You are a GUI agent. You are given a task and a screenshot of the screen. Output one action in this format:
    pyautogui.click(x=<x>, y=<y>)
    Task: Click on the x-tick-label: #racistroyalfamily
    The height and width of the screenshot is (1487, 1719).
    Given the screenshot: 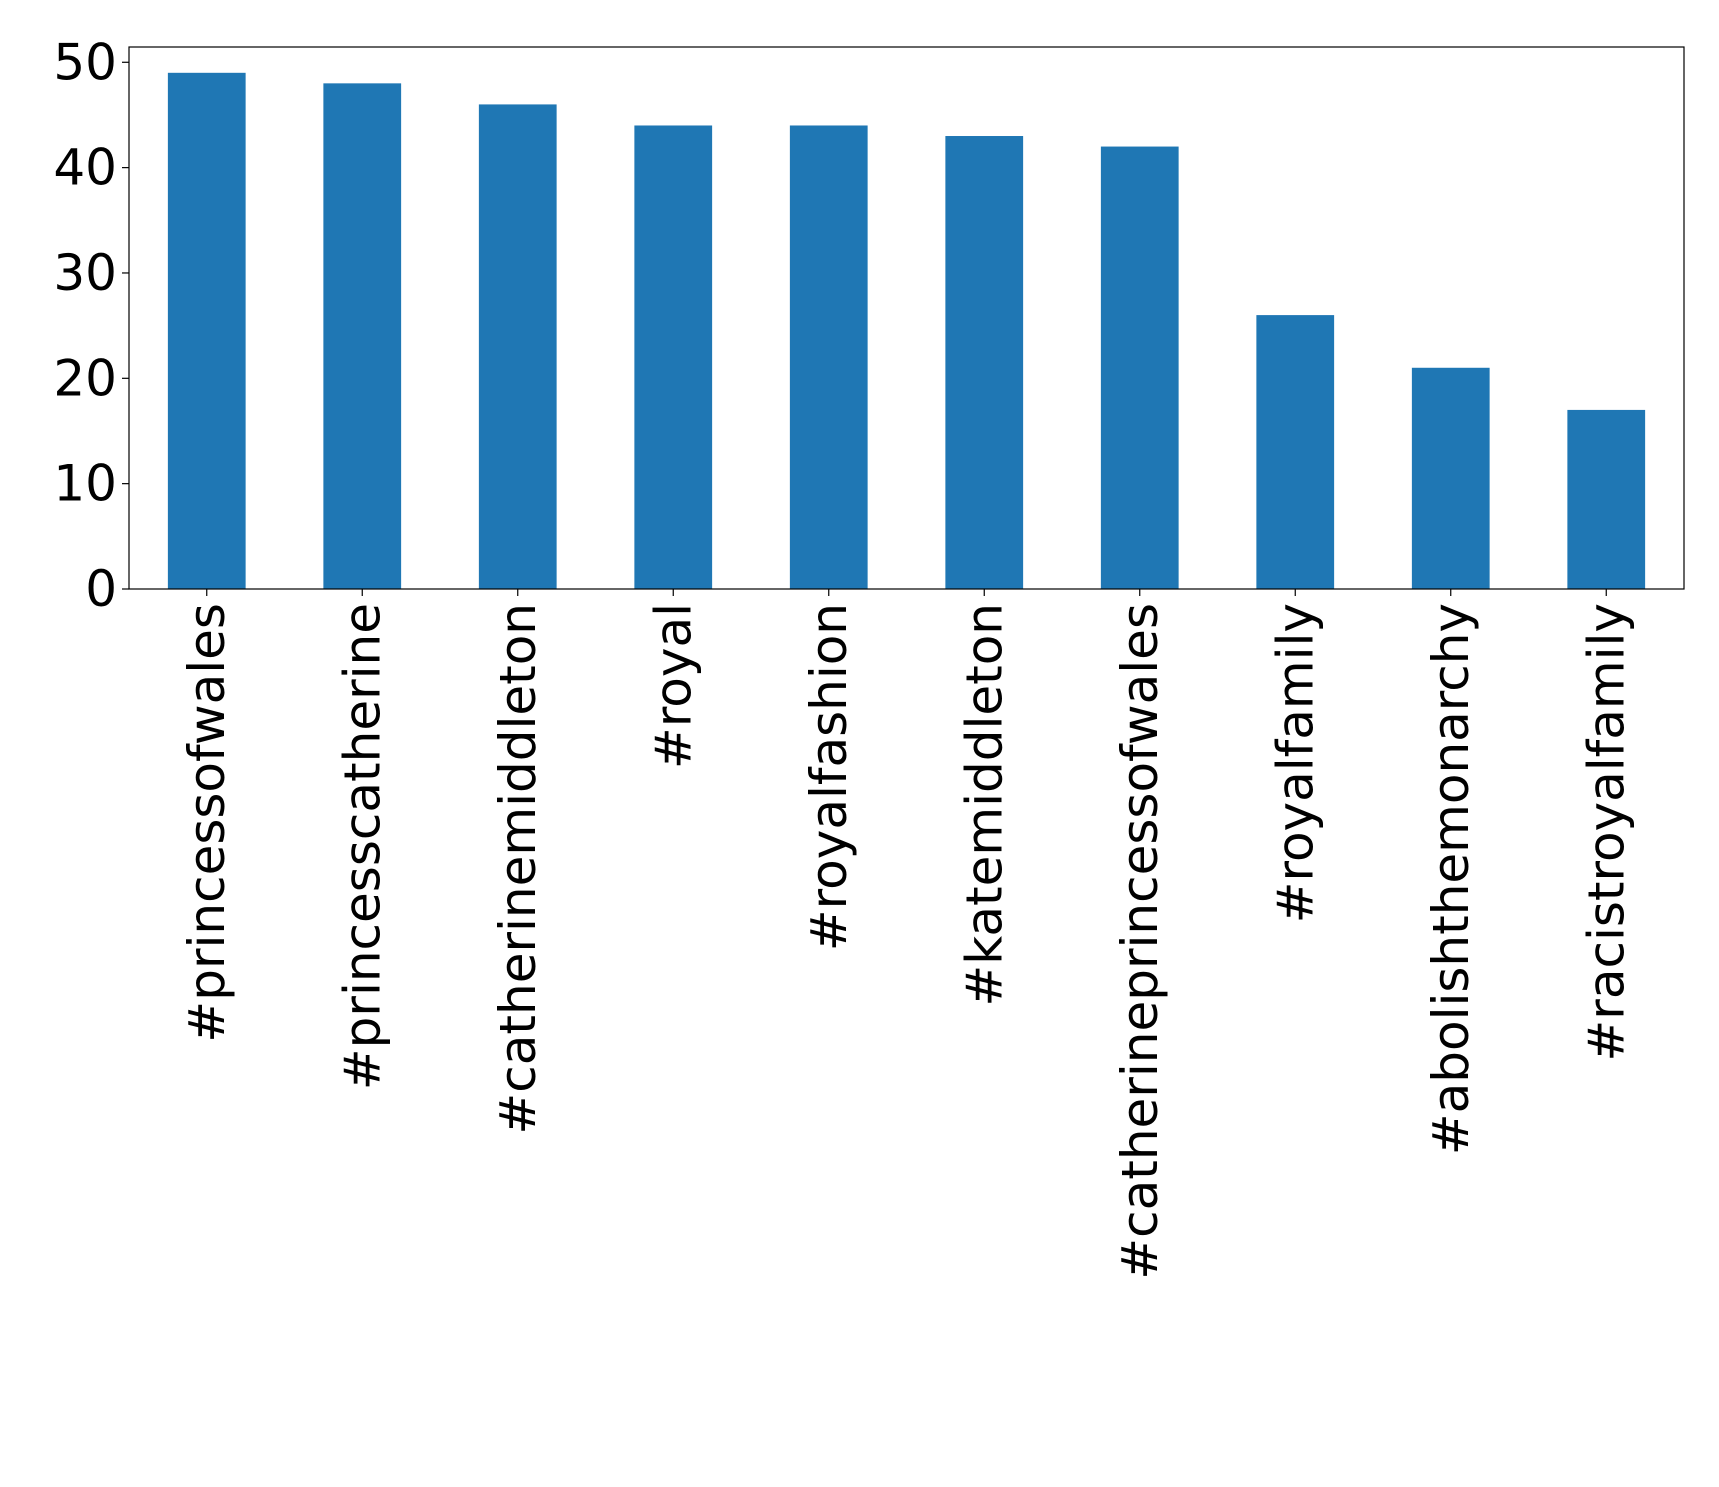 What is the action you would take?
    pyautogui.click(x=1606, y=832)
    